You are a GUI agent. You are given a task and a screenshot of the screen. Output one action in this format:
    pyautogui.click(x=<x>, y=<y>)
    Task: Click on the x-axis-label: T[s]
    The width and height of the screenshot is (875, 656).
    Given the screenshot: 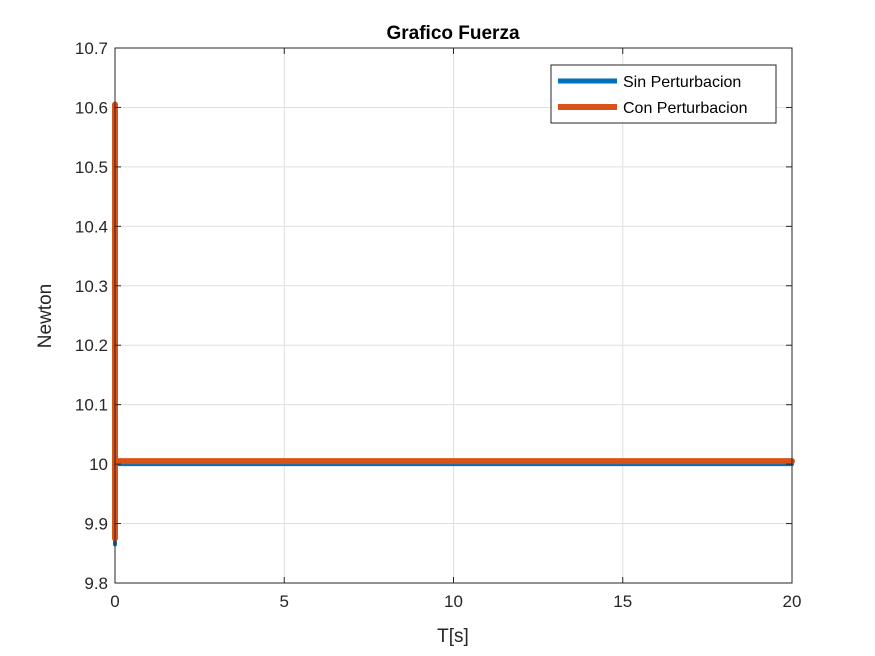 What is the action you would take?
    pyautogui.click(x=453, y=636)
    